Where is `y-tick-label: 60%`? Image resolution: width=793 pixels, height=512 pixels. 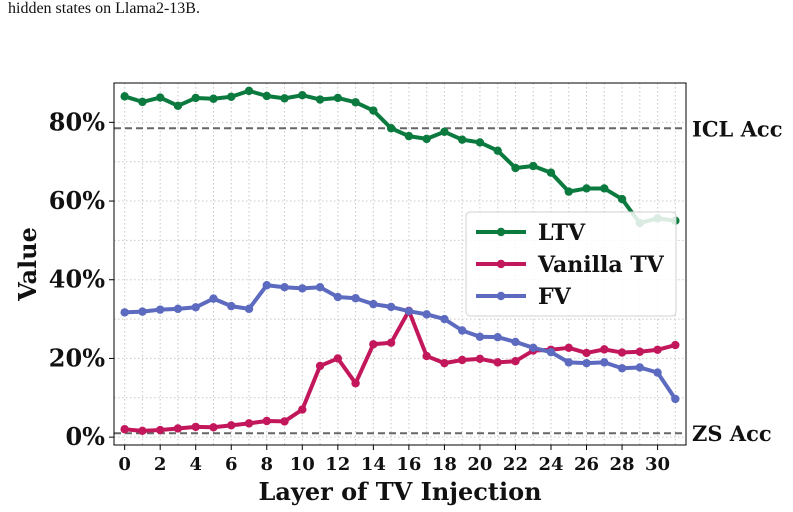 y-tick-label: 60% is located at coordinates (77, 200).